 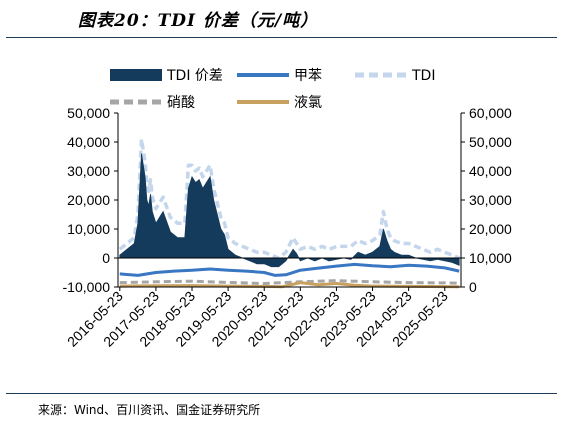 I want to click on y-left-tick-label: 40,000, so click(x=88, y=142).